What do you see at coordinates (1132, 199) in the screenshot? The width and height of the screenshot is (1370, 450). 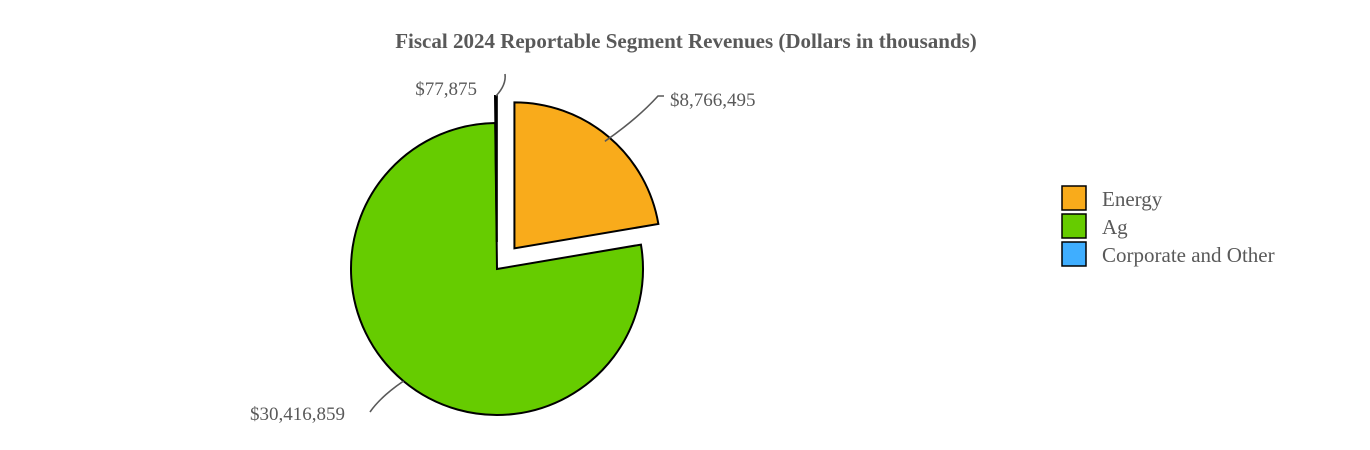 I see `legend-label-energy: Energy` at bounding box center [1132, 199].